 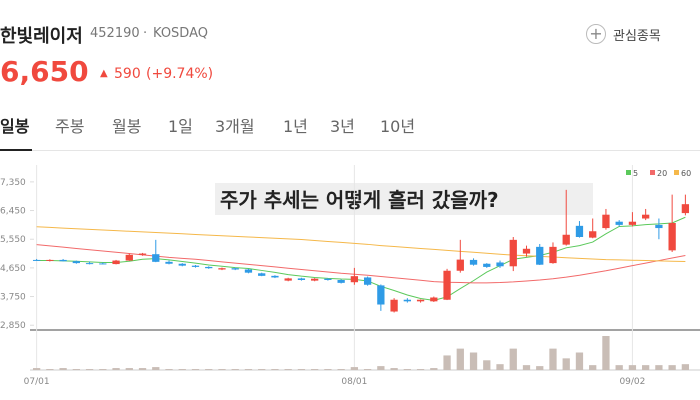 What do you see at coordinates (342, 126) in the screenshot?
I see `tab: 3년` at bounding box center [342, 126].